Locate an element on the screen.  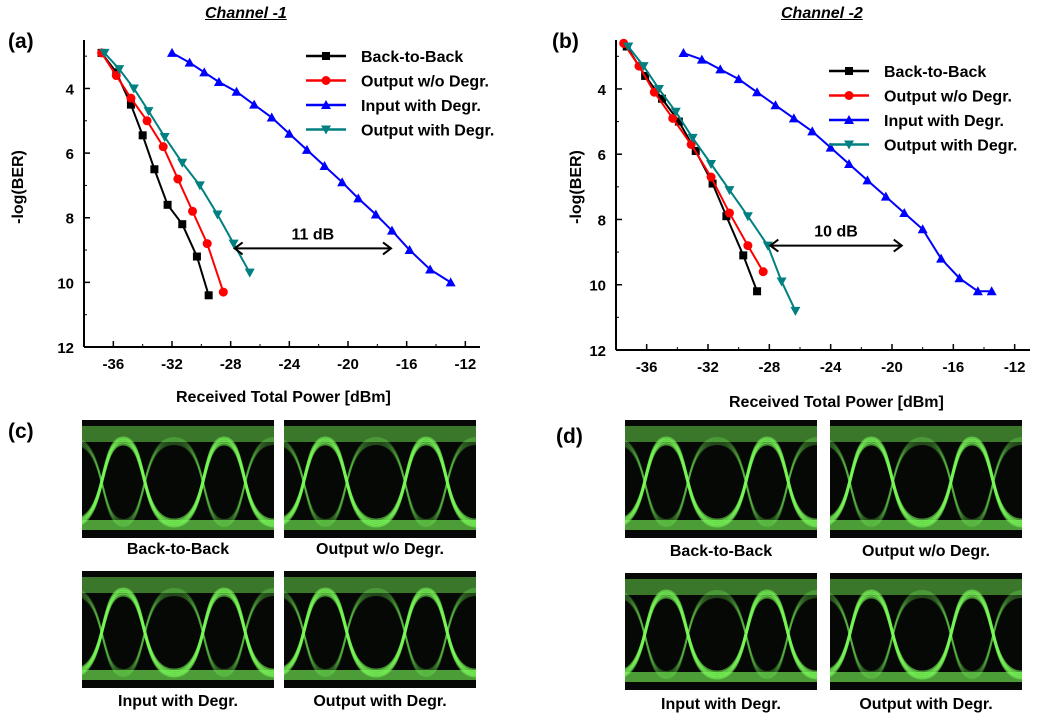
gap-annotation-label: 11 dB is located at coordinates (312, 234).